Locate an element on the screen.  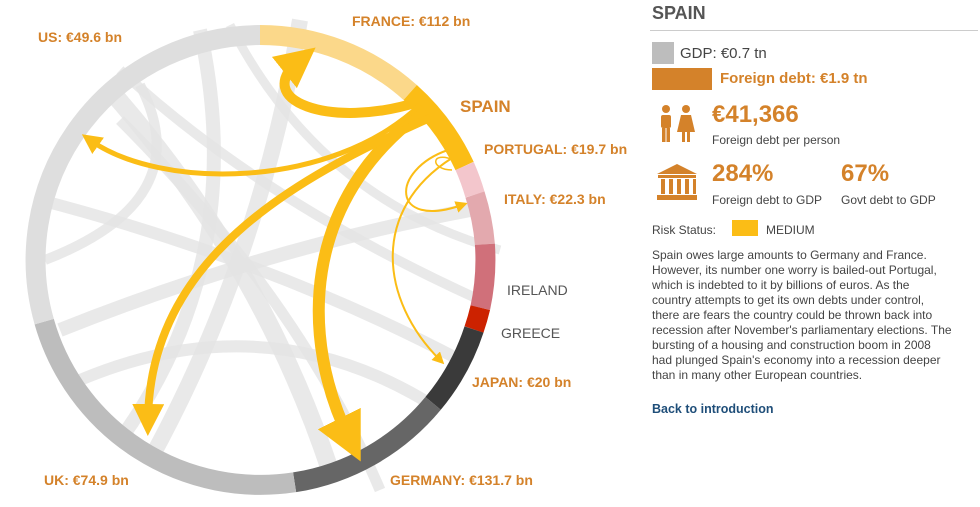
description-line: than in many other European countries. is located at coordinates (757, 375).